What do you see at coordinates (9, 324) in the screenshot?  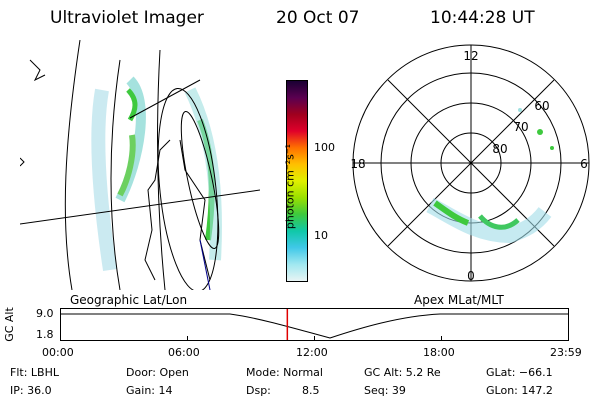 I see `altitude-ylabel: GC Alt` at bounding box center [9, 324].